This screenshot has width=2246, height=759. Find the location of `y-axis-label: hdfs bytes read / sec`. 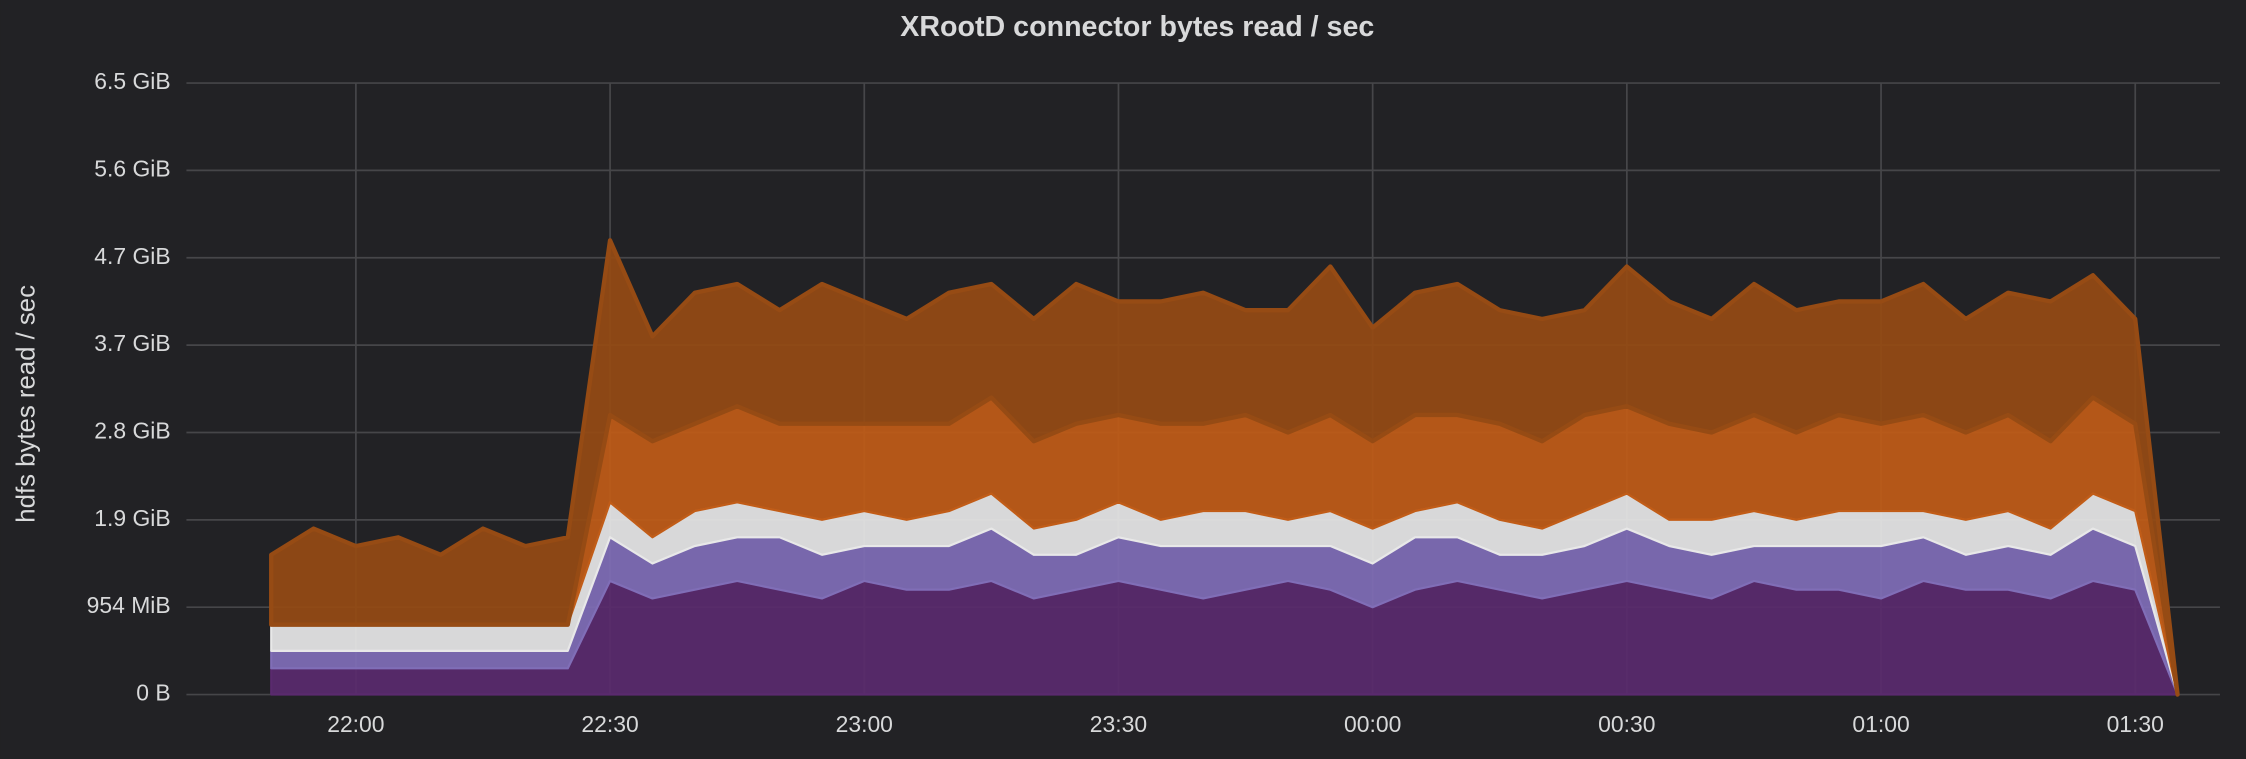

y-axis-label: hdfs bytes read / sec is located at coordinates (26, 404).